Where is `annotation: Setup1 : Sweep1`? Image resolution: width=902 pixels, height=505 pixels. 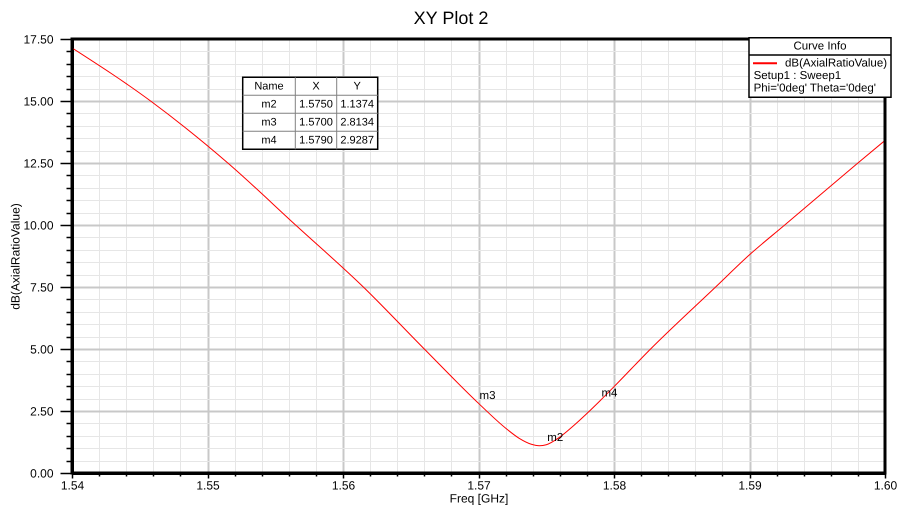 annotation: Setup1 : Sweep1 is located at coordinates (798, 76).